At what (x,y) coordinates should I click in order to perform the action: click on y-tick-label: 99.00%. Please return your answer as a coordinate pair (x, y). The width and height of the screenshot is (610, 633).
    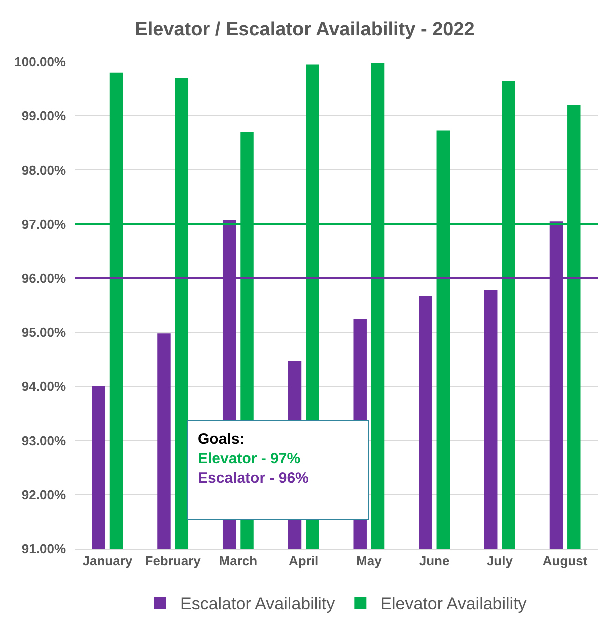
    Looking at the image, I should click on (44, 116).